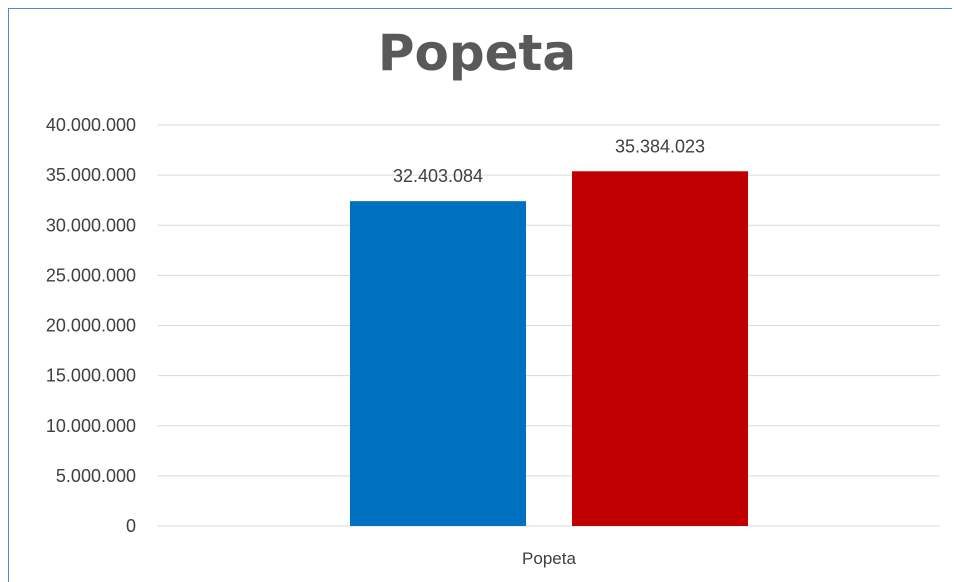 The width and height of the screenshot is (954, 582). What do you see at coordinates (91, 426) in the screenshot?
I see `y-tick-label: 10.000.000` at bounding box center [91, 426].